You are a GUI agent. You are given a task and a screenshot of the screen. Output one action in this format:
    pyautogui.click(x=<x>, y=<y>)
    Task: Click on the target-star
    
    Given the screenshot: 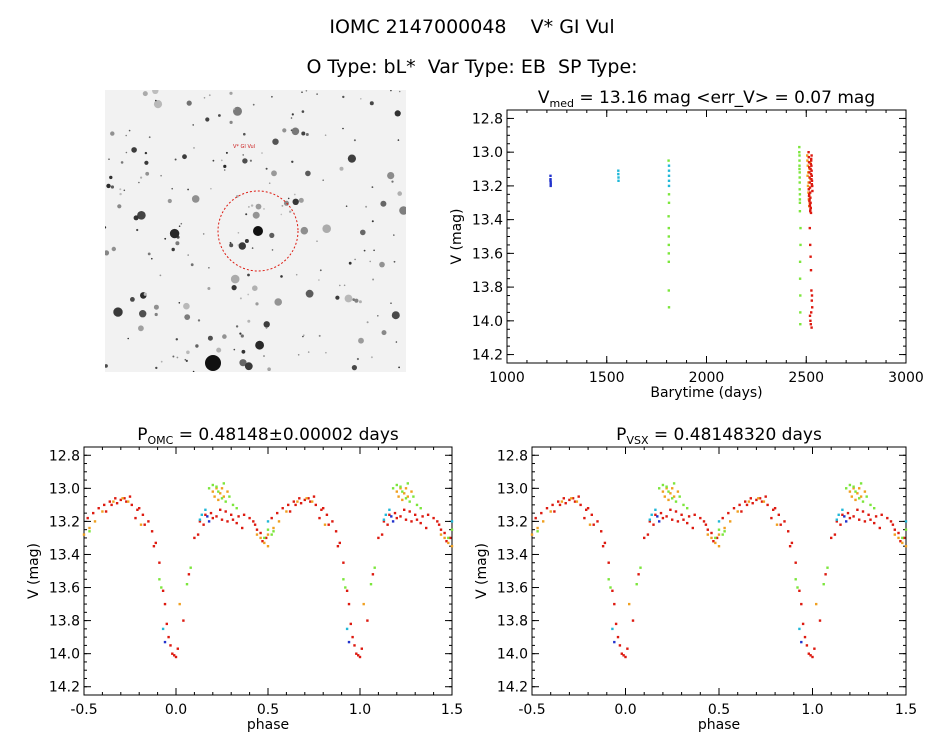 What is the action you would take?
    pyautogui.click(x=258, y=231)
    